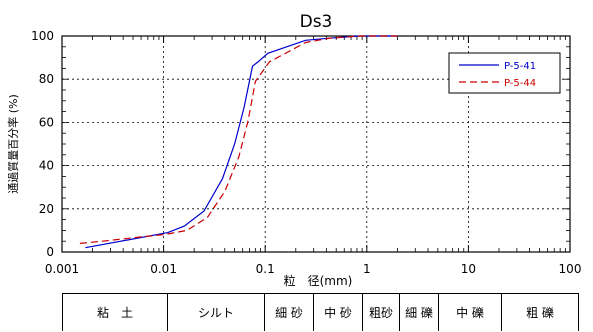  I want to click on soil-class-fine-sand: 細 砂, so click(289, 312).